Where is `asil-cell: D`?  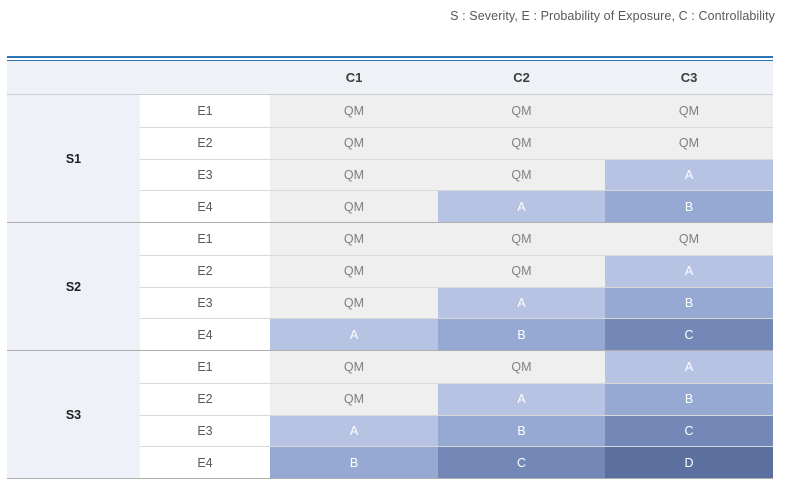 asil-cell: D is located at coordinates (689, 462).